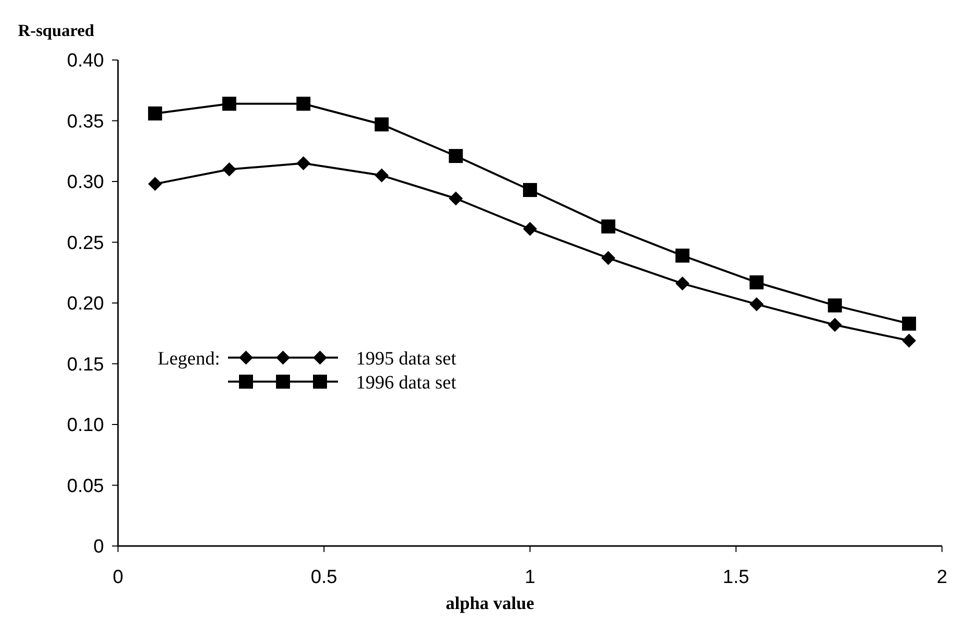  Describe the element at coordinates (324, 577) in the screenshot. I see `x-tick-label: 0.5` at that location.